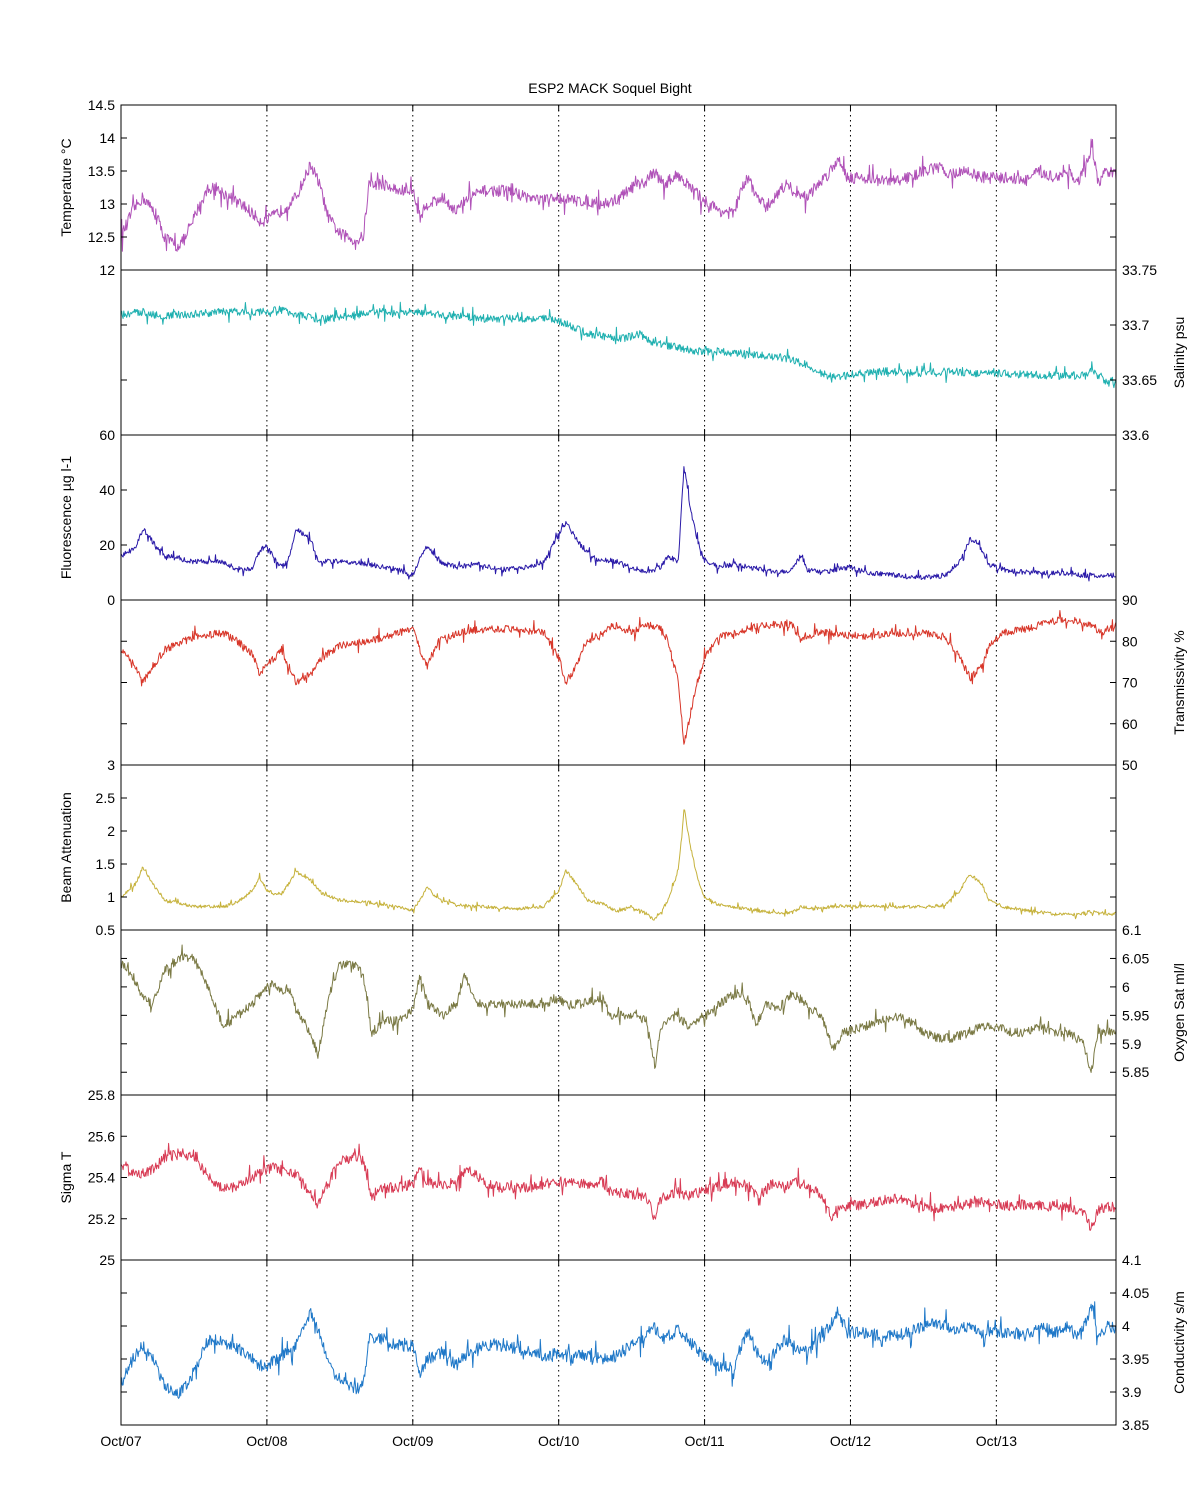 This screenshot has width=1200, height=1506. What do you see at coordinates (1126, 987) in the screenshot?
I see `y-tick-label: 6` at bounding box center [1126, 987].